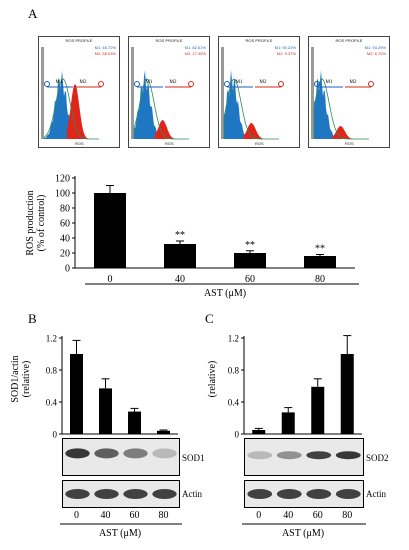 The width and height of the screenshot is (409, 550). I want to click on y-axis-label-line1: SOD1/actin, so click(15, 378).